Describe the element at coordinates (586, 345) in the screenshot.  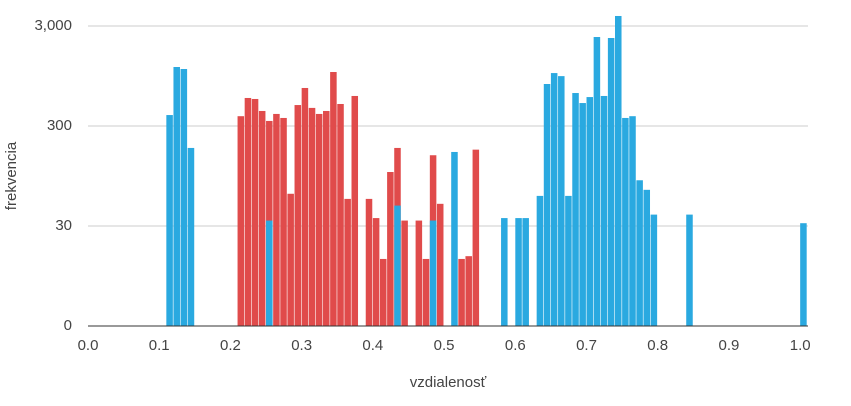
I see `x-tick-label: 0.7` at that location.